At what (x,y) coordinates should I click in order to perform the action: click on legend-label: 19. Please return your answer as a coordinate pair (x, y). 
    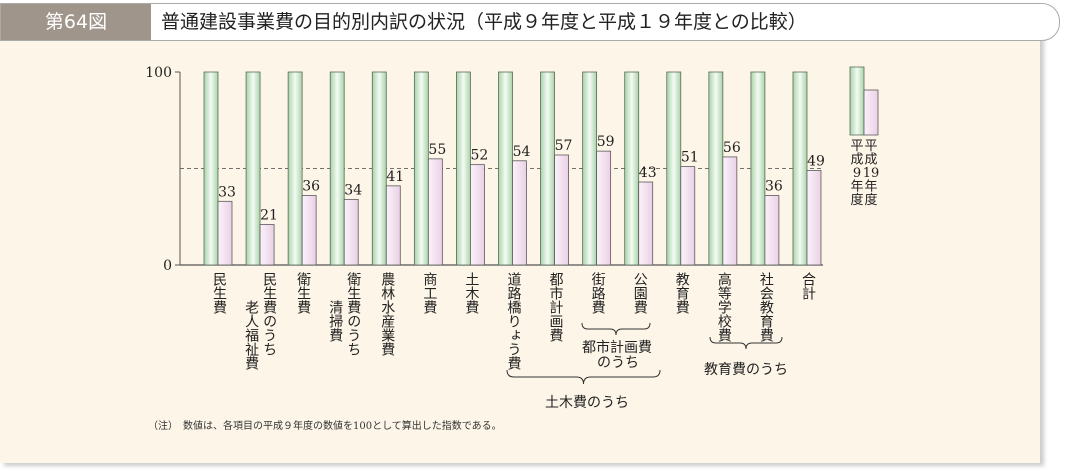
    Looking at the image, I should click on (871, 173).